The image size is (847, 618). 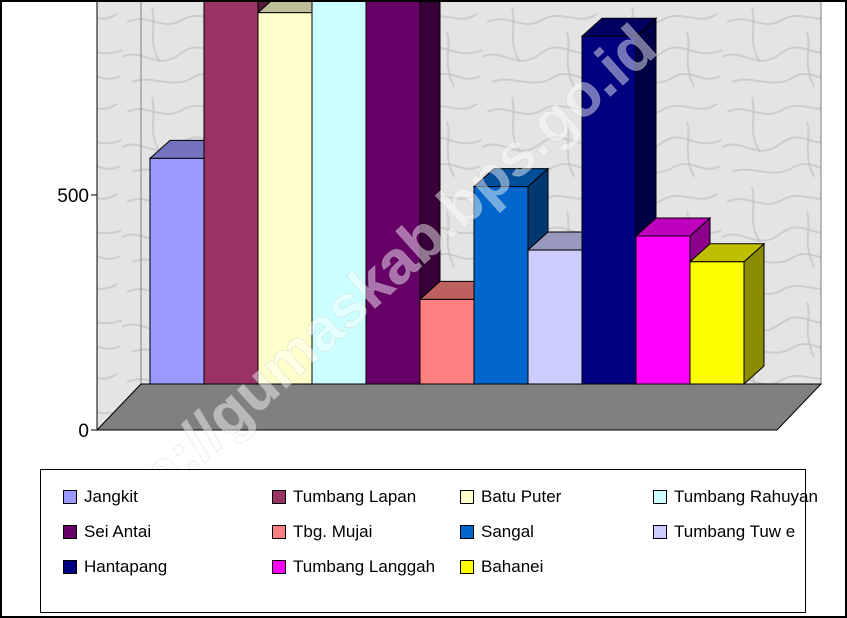 I want to click on legend-label: Tumbang Tuw e, so click(x=735, y=531).